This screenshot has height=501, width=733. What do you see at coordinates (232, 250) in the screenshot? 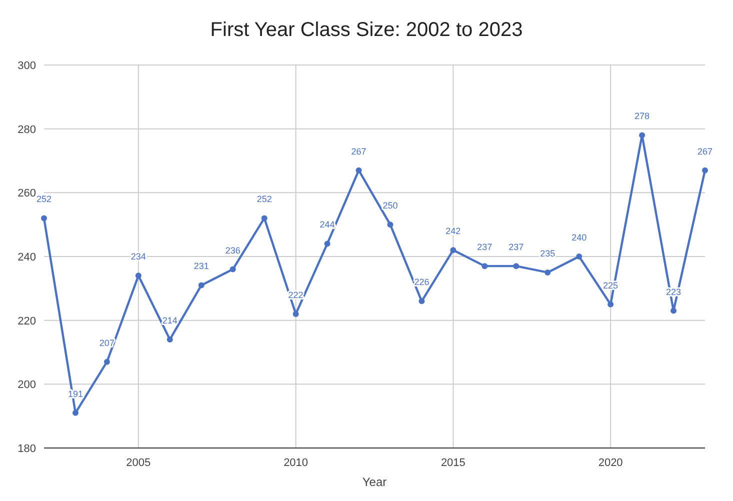
I see `data-label: 236` at bounding box center [232, 250].